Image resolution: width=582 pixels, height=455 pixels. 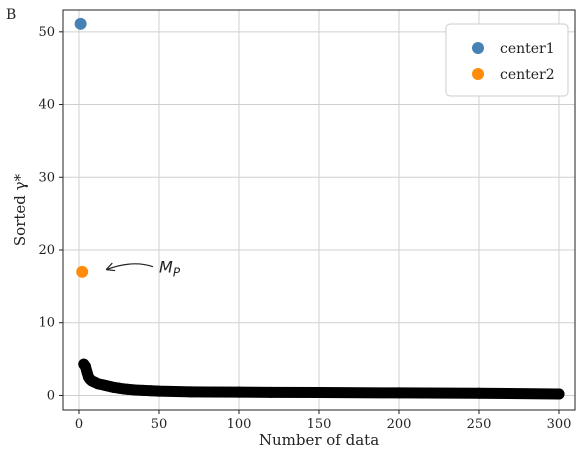 What do you see at coordinates (46, 177) in the screenshot?
I see `y-tick-label: 30` at bounding box center [46, 177].